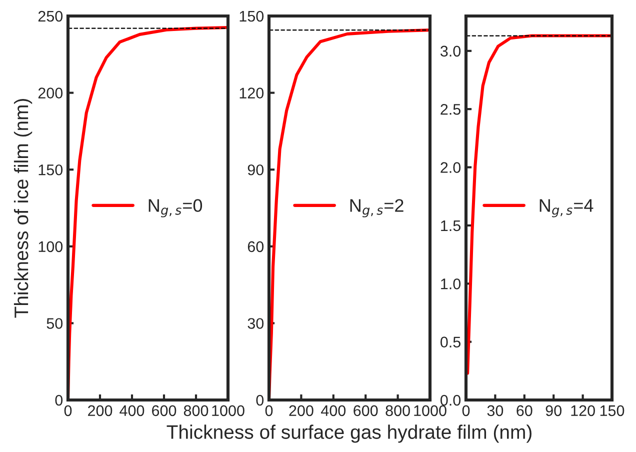 This screenshot has height=452, width=636. I want to click on y-tick-label: 0.0, so click(450, 400).